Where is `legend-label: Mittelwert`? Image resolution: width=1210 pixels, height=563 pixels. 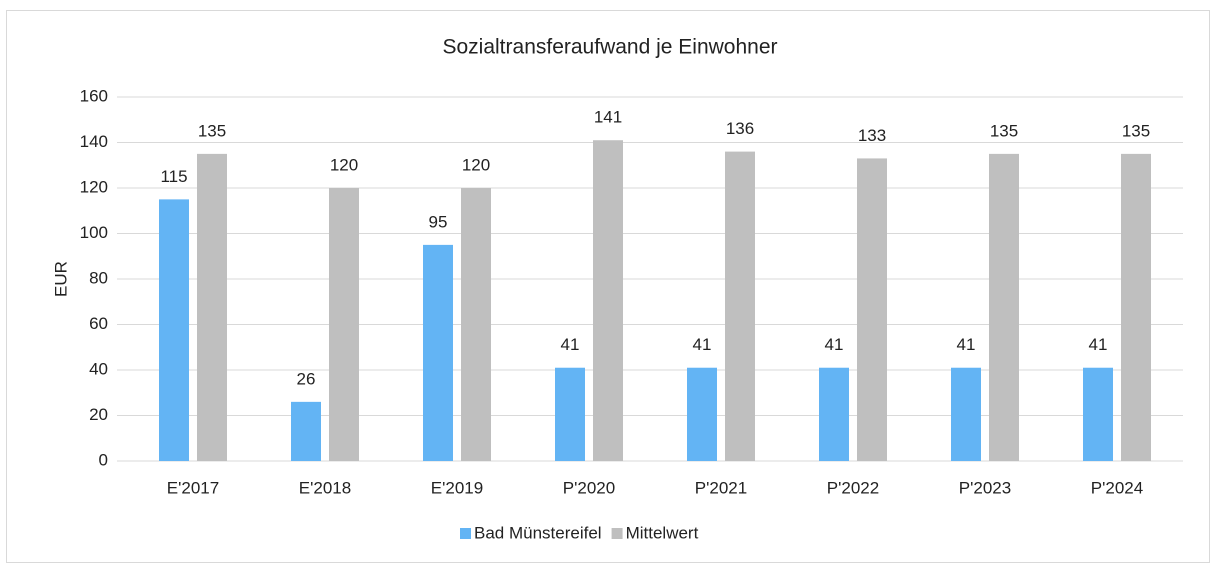 legend-label: Mittelwert is located at coordinates (662, 532).